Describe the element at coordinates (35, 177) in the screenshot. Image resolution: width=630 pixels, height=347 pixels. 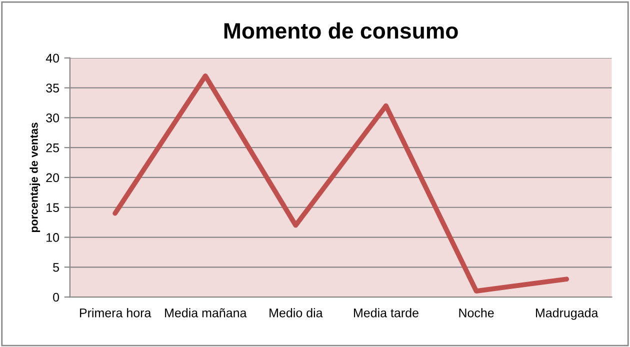
I see `y-axis-title: porcentaje de ventas` at that location.